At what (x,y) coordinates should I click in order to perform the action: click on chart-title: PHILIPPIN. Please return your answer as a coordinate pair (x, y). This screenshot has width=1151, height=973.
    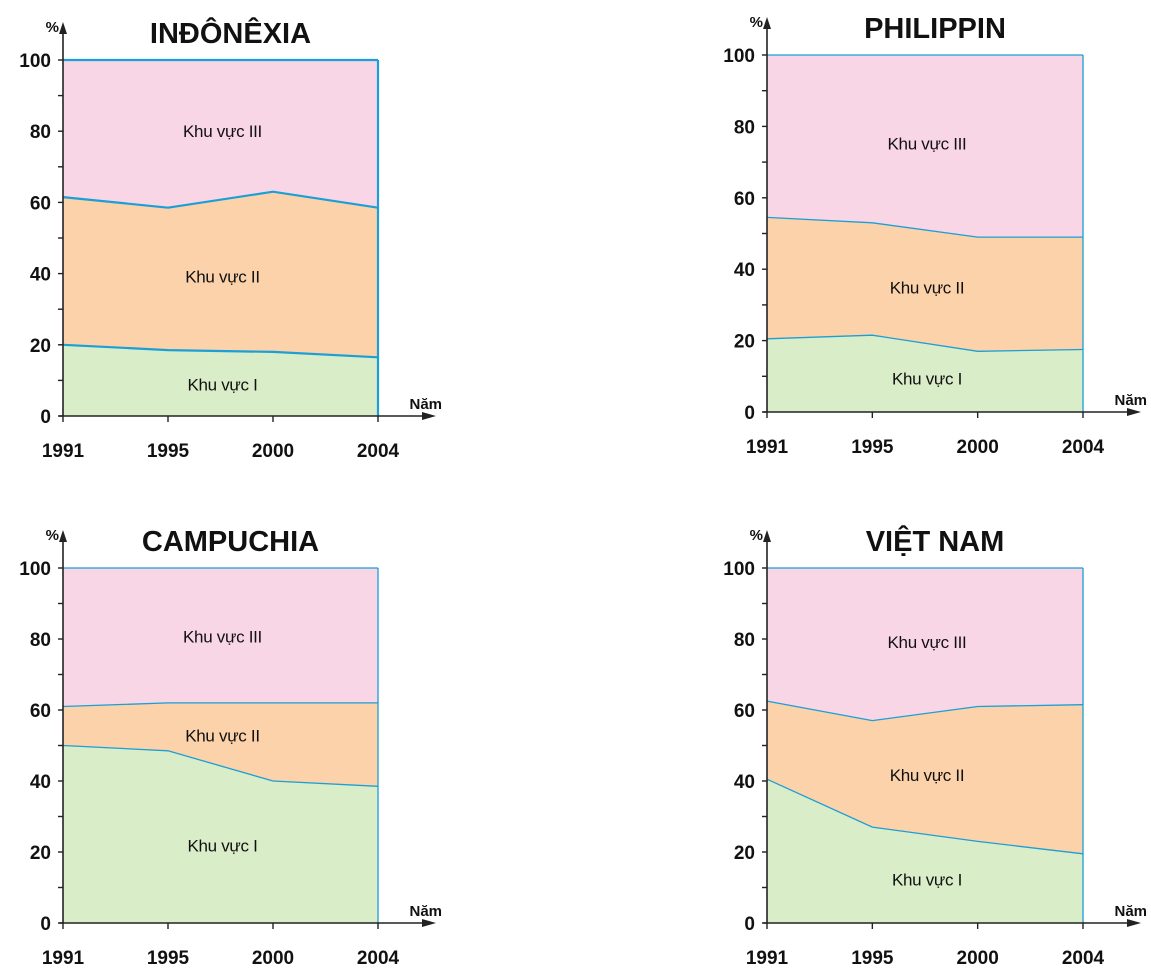
    Looking at the image, I should click on (935, 29).